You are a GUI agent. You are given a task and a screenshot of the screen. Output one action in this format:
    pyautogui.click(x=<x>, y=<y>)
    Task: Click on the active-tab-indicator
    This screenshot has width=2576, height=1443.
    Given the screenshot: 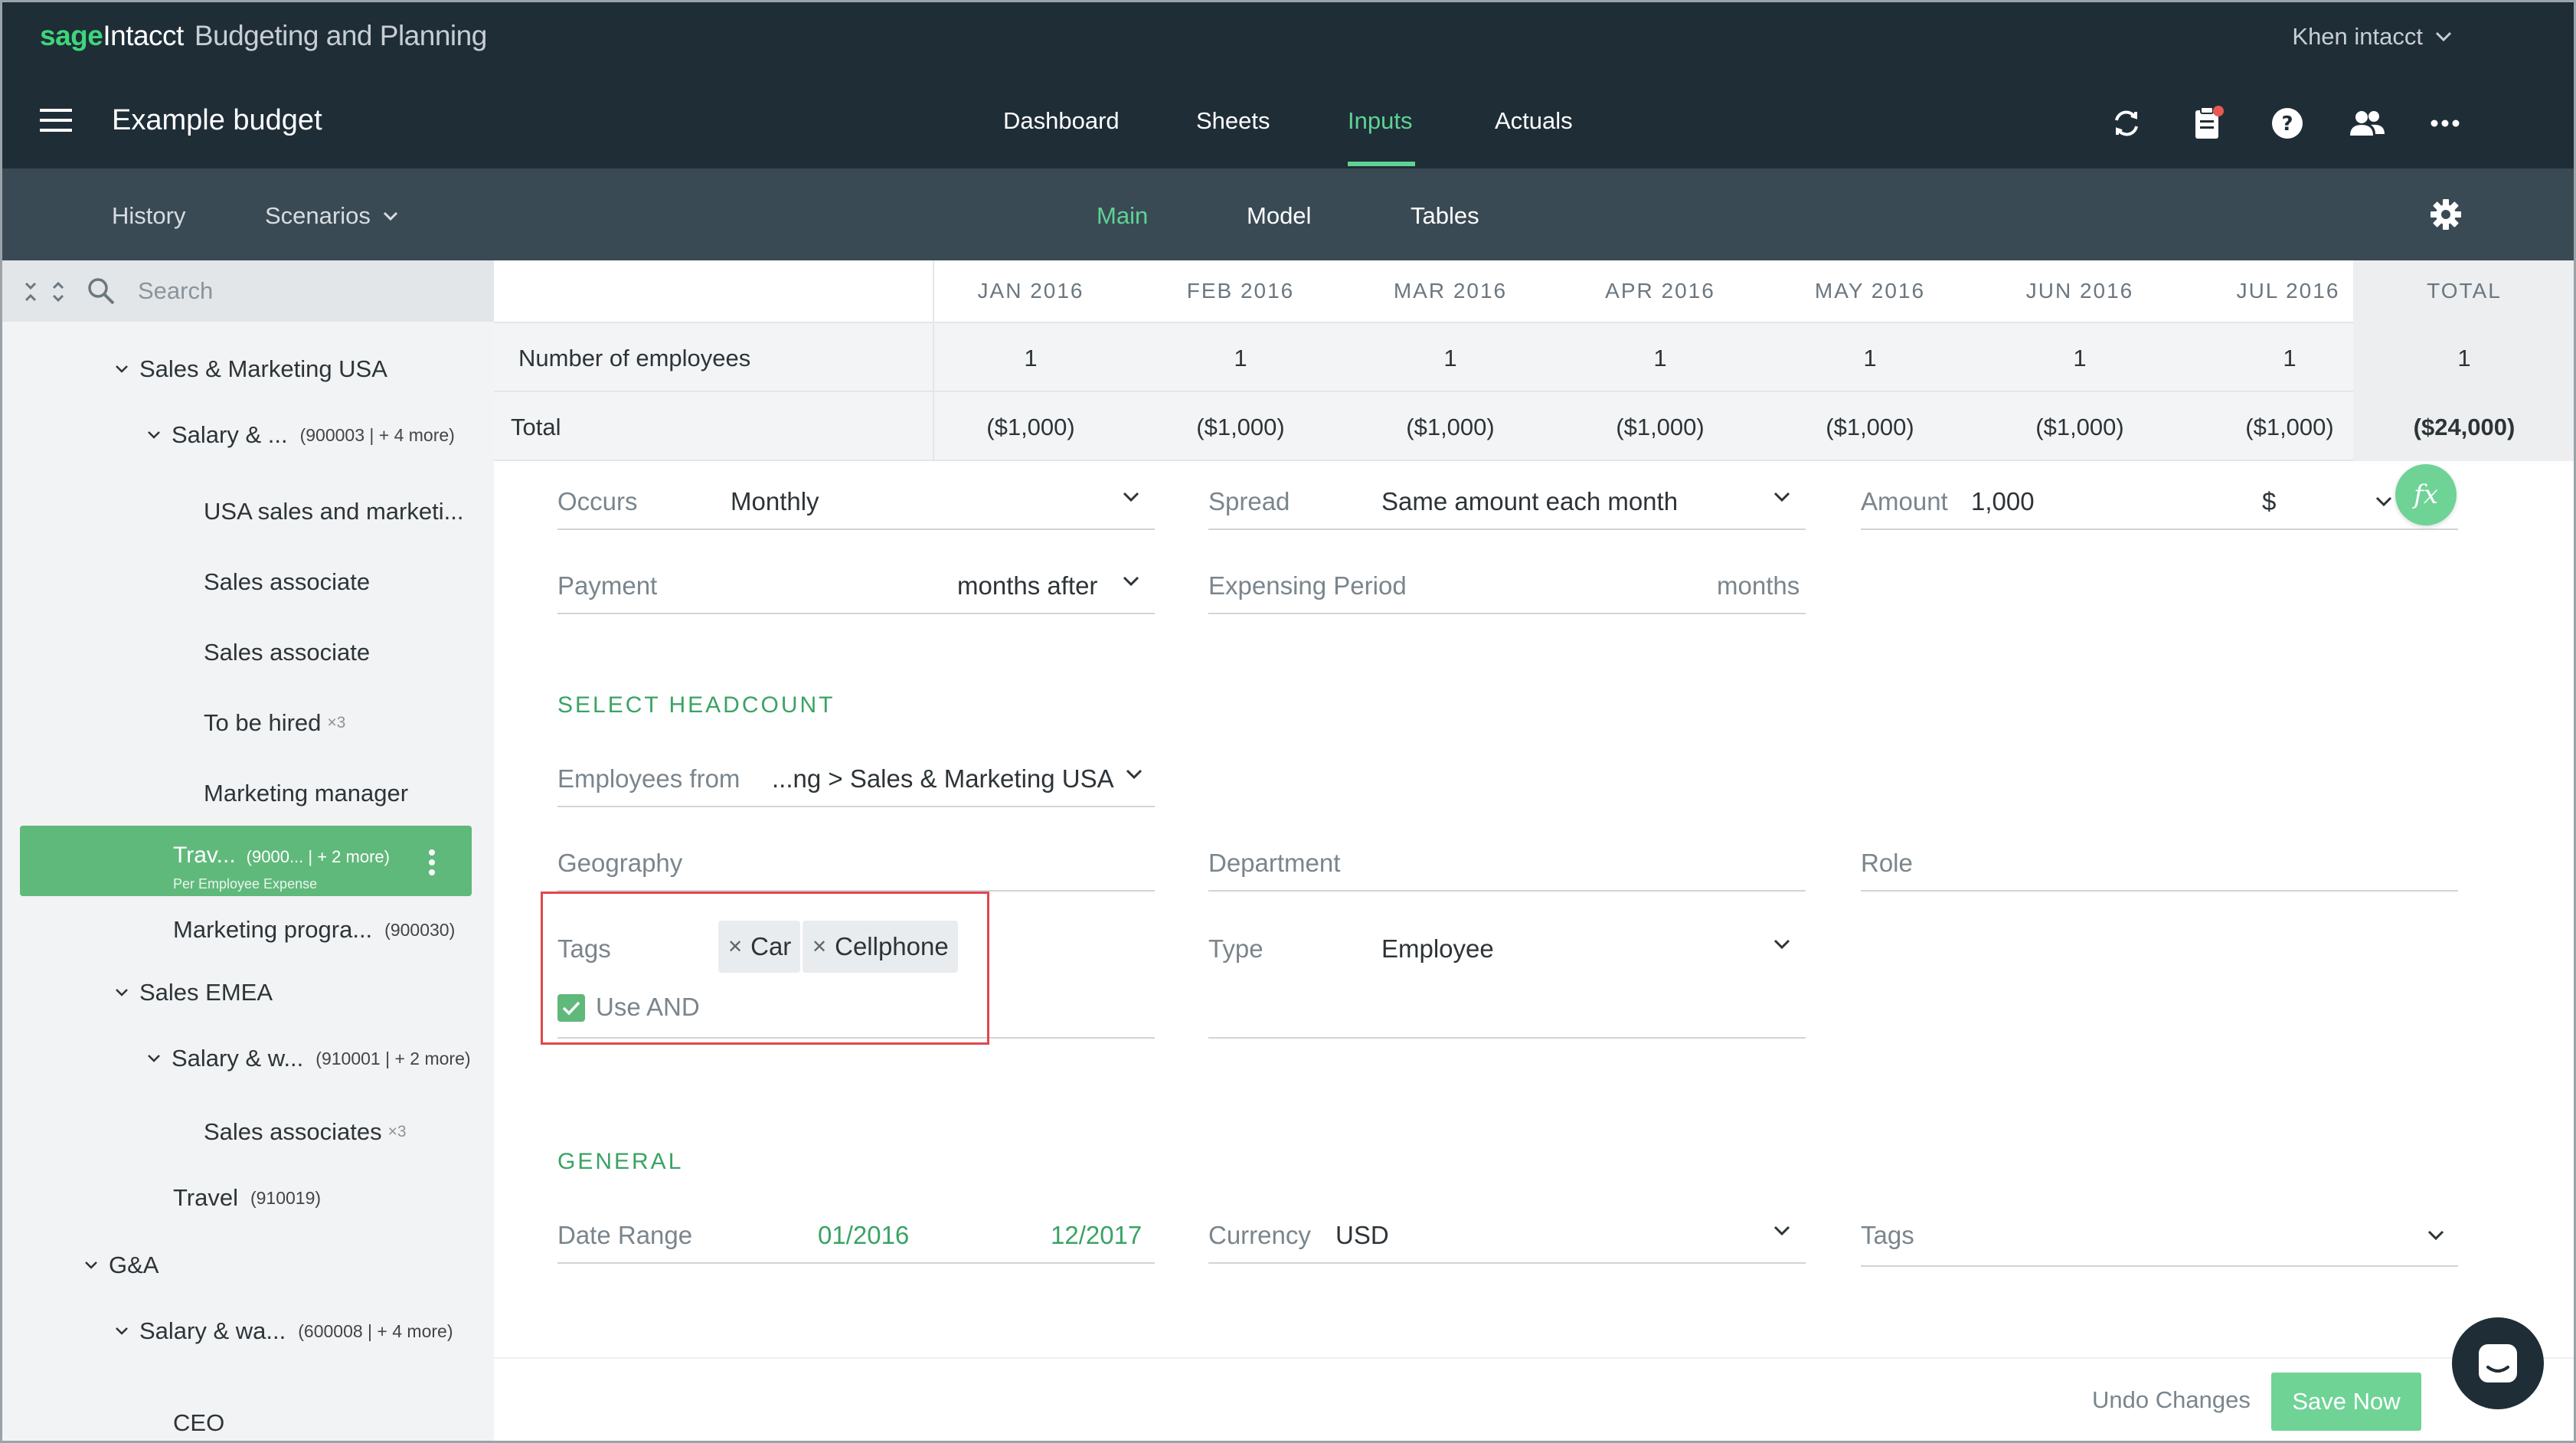 What is the action you would take?
    pyautogui.click(x=1381, y=164)
    